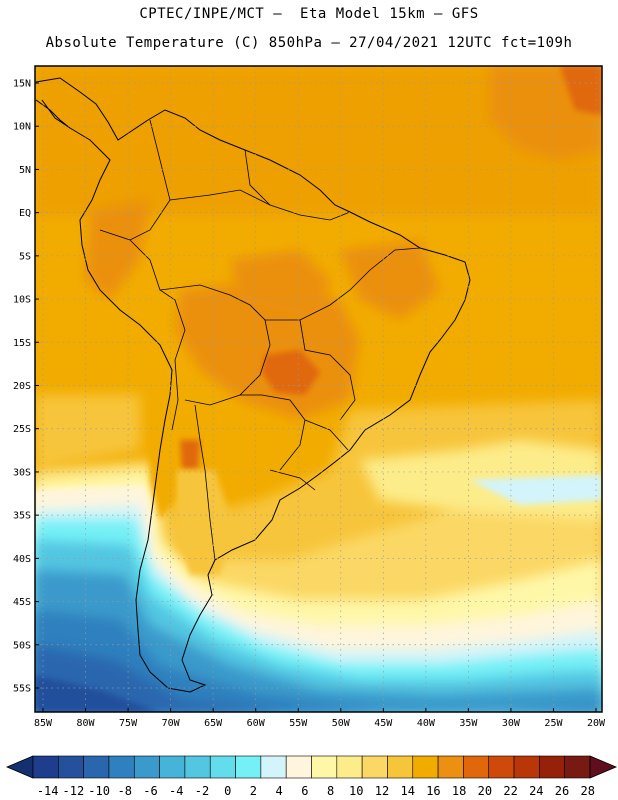 The width and height of the screenshot is (618, 800). I want to click on colorbar-label: 0, so click(227, 791).